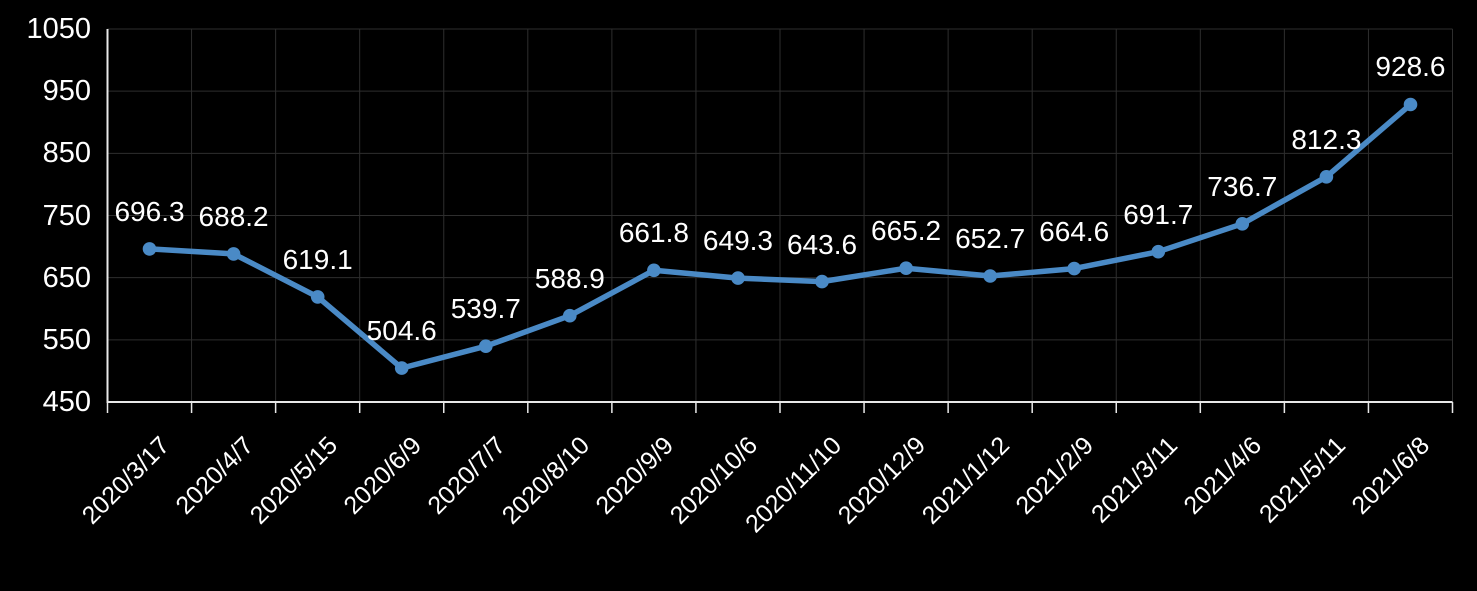 This screenshot has height=591, width=1477. I want to click on data-label: 619.1, so click(317, 259).